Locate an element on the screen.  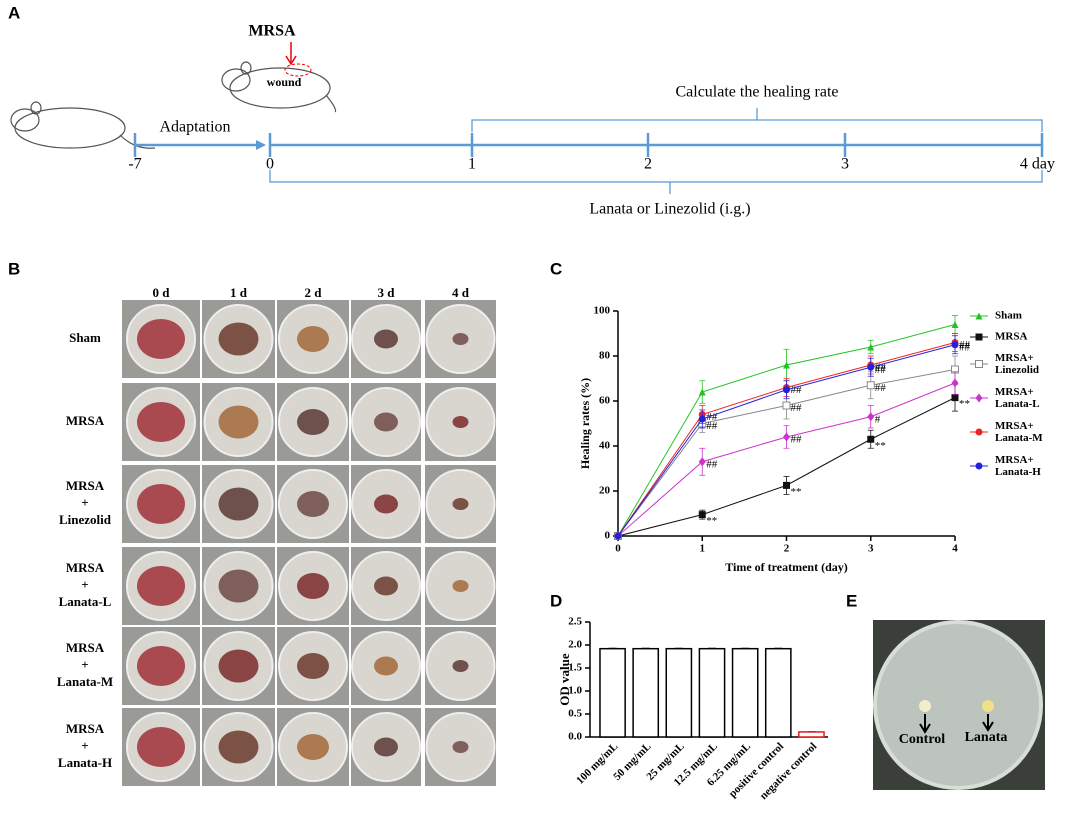
timeline is located at coordinates (588, 145).